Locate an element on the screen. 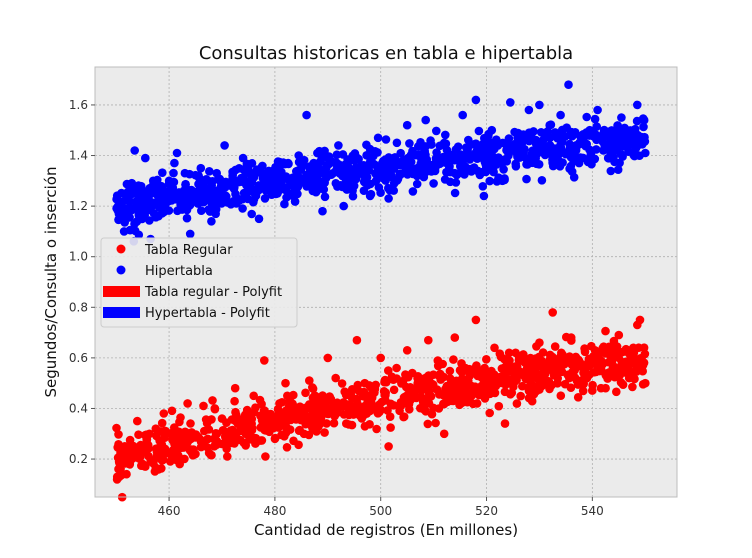 This screenshot has width=752, height=558. y-axis-label: Segundos/Consulta o inserción is located at coordinates (51, 282).